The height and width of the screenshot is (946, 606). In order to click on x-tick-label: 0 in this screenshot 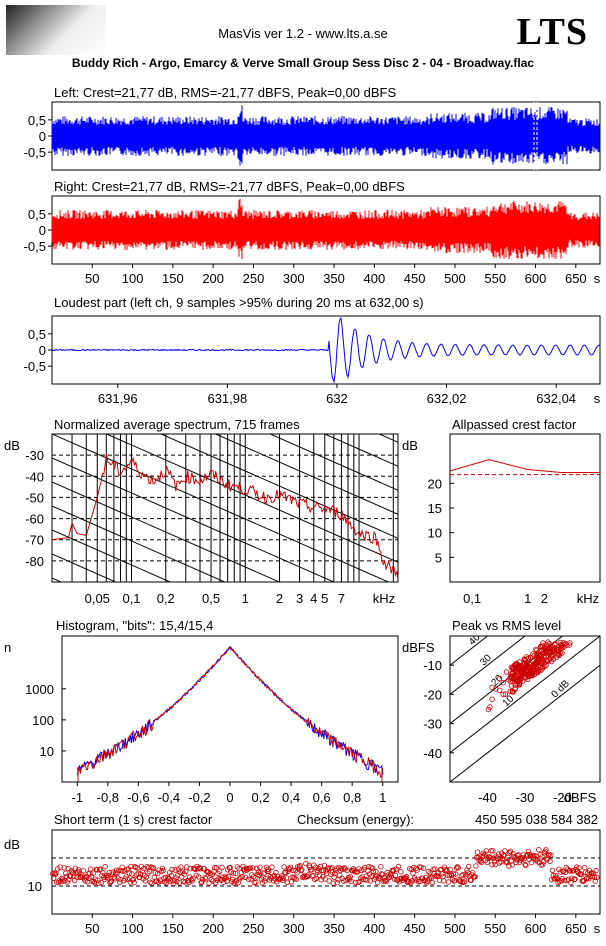, I will do `click(229, 797)`.